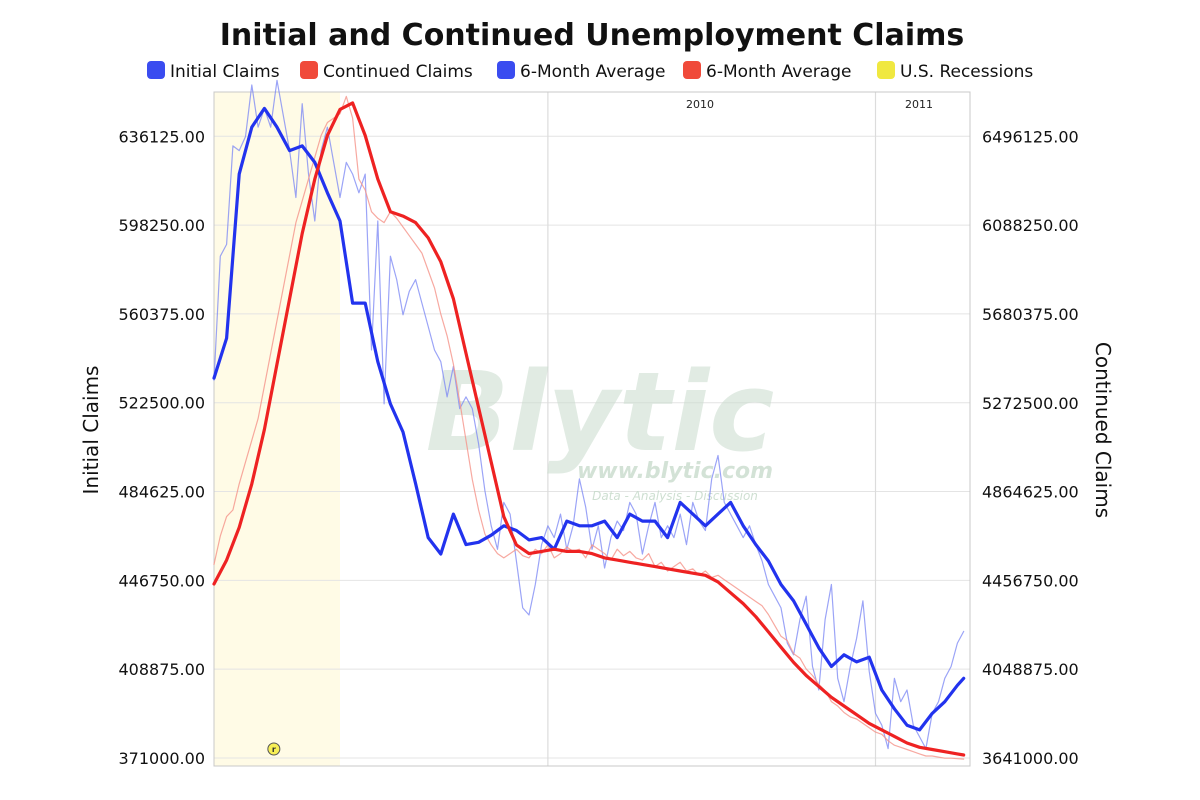 This screenshot has width=1200, height=800. Describe the element at coordinates (1030, 580) in the screenshot. I see `y-right-tick-label: 4456750.00` at that location.